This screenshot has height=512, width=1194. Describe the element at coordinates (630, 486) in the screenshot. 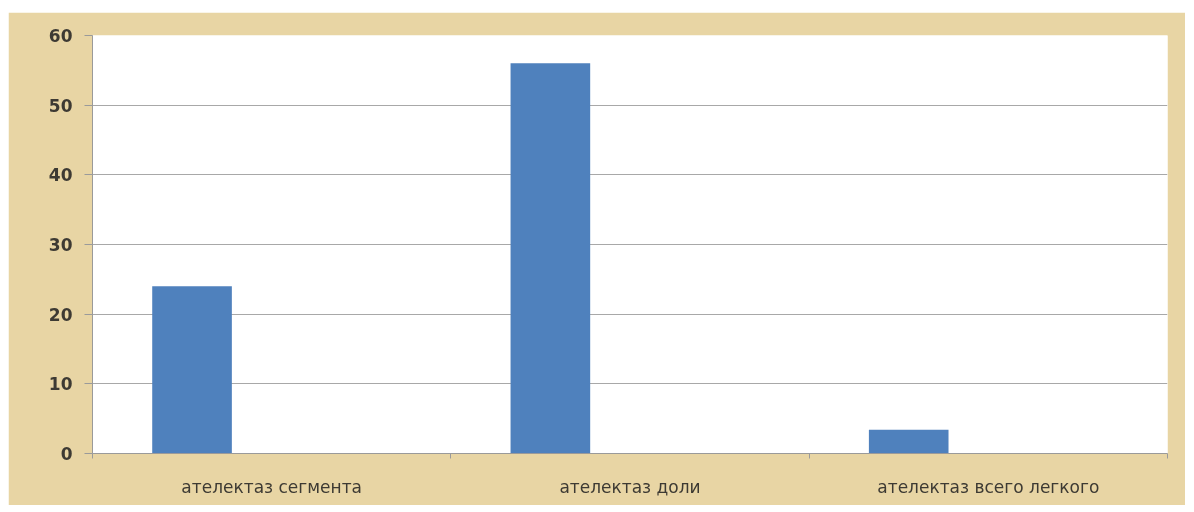

I see `x-tick-label: ателектаз доли` at that location.